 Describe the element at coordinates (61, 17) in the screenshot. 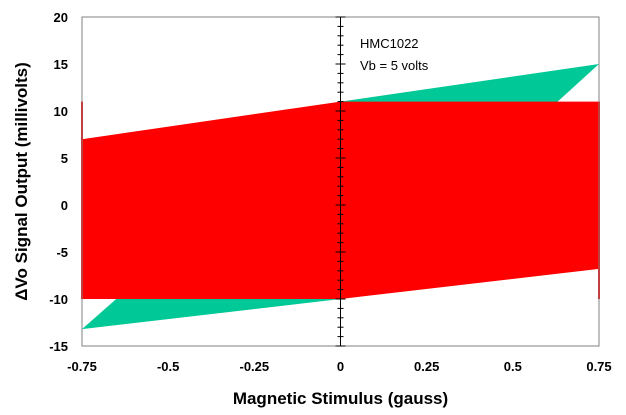

I see `y-tick-label: 20` at that location.